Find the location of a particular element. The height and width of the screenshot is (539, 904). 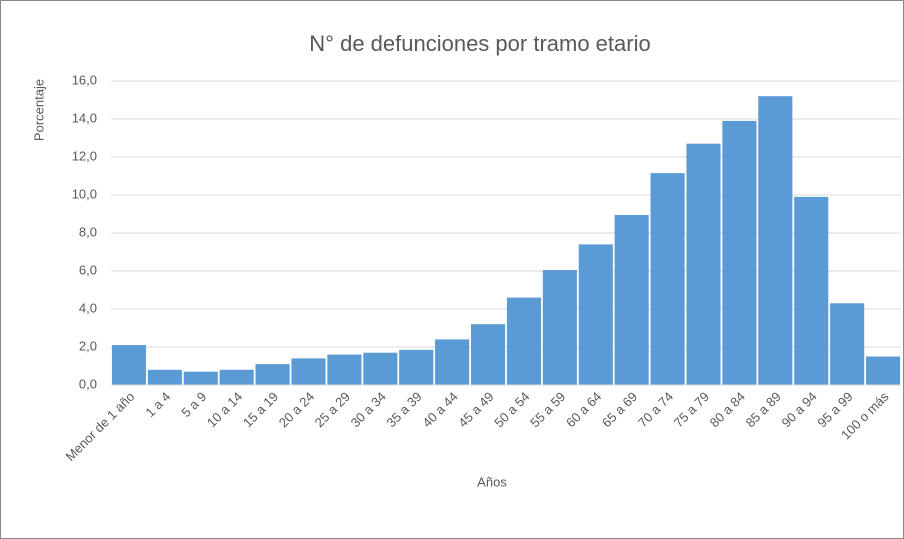

y-tick-label: 6,0 is located at coordinates (88, 269).